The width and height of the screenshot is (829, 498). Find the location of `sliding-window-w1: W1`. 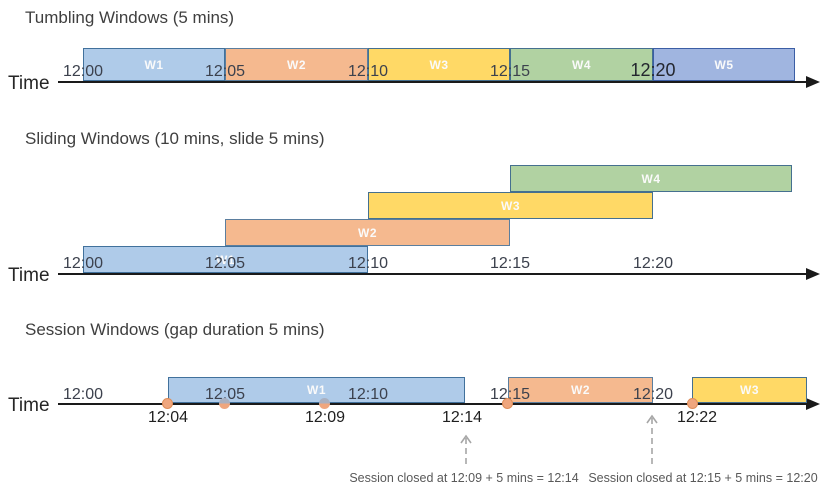

sliding-window-w1: W1 is located at coordinates (225, 259).